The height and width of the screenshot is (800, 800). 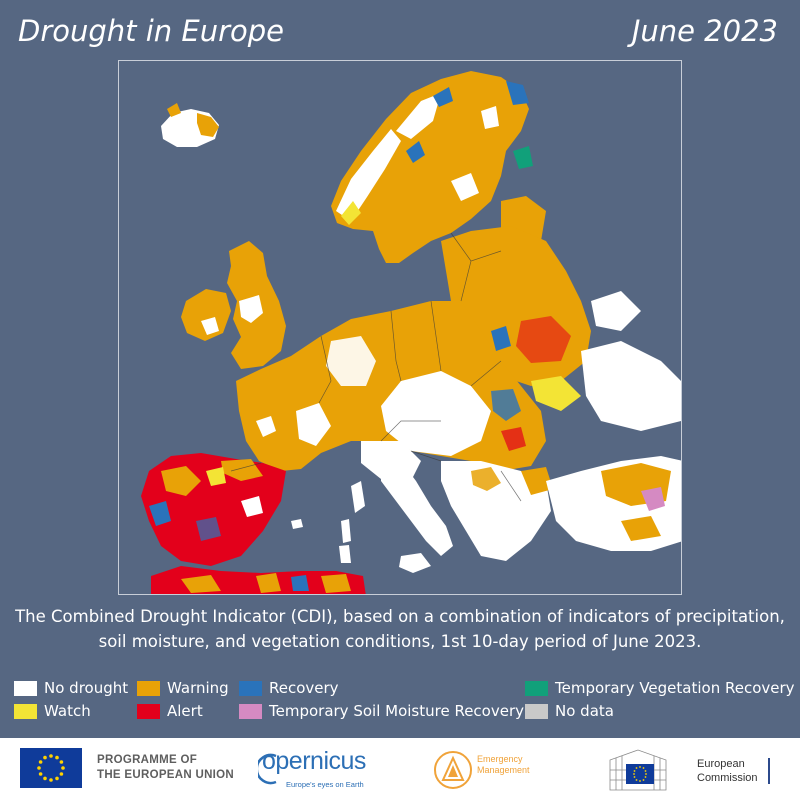 I want to click on balkans-italy, so click(x=452, y=514).